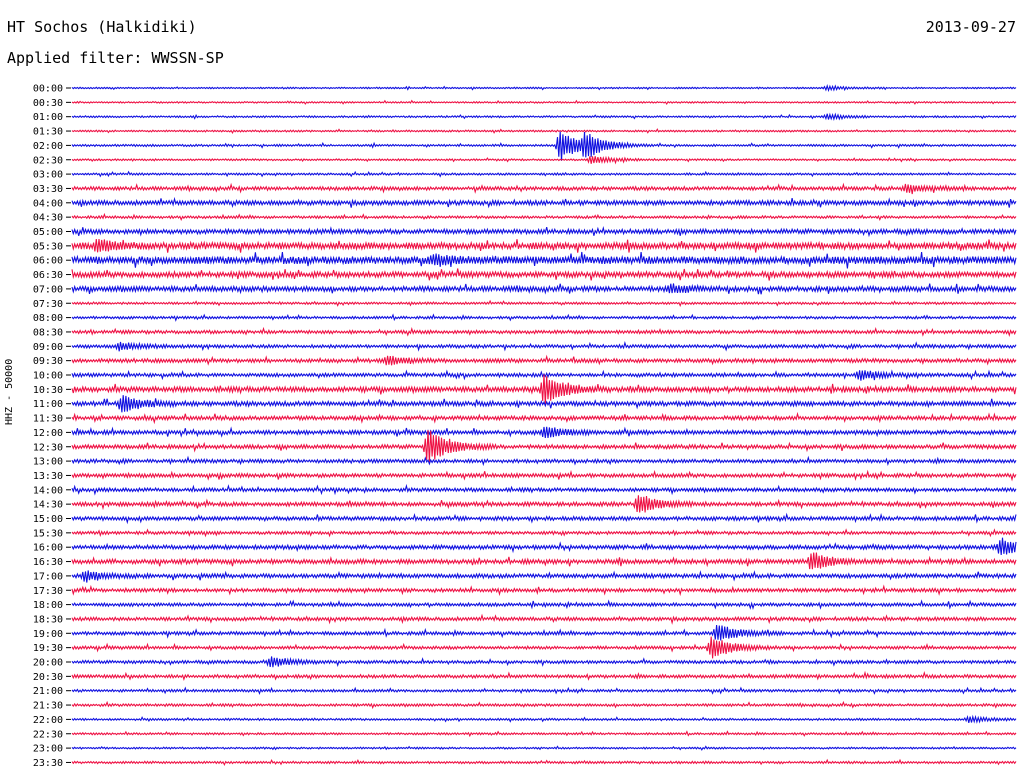  I want to click on time-tick-label: 13:00, so click(48, 462).